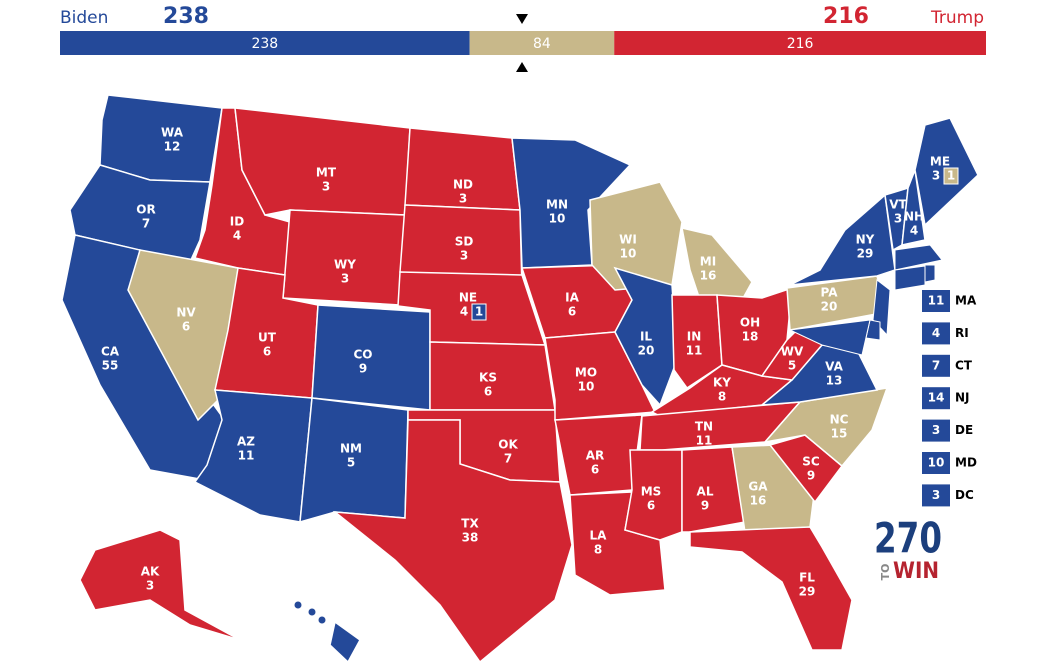  I want to click on left-total: 238, so click(186, 16).